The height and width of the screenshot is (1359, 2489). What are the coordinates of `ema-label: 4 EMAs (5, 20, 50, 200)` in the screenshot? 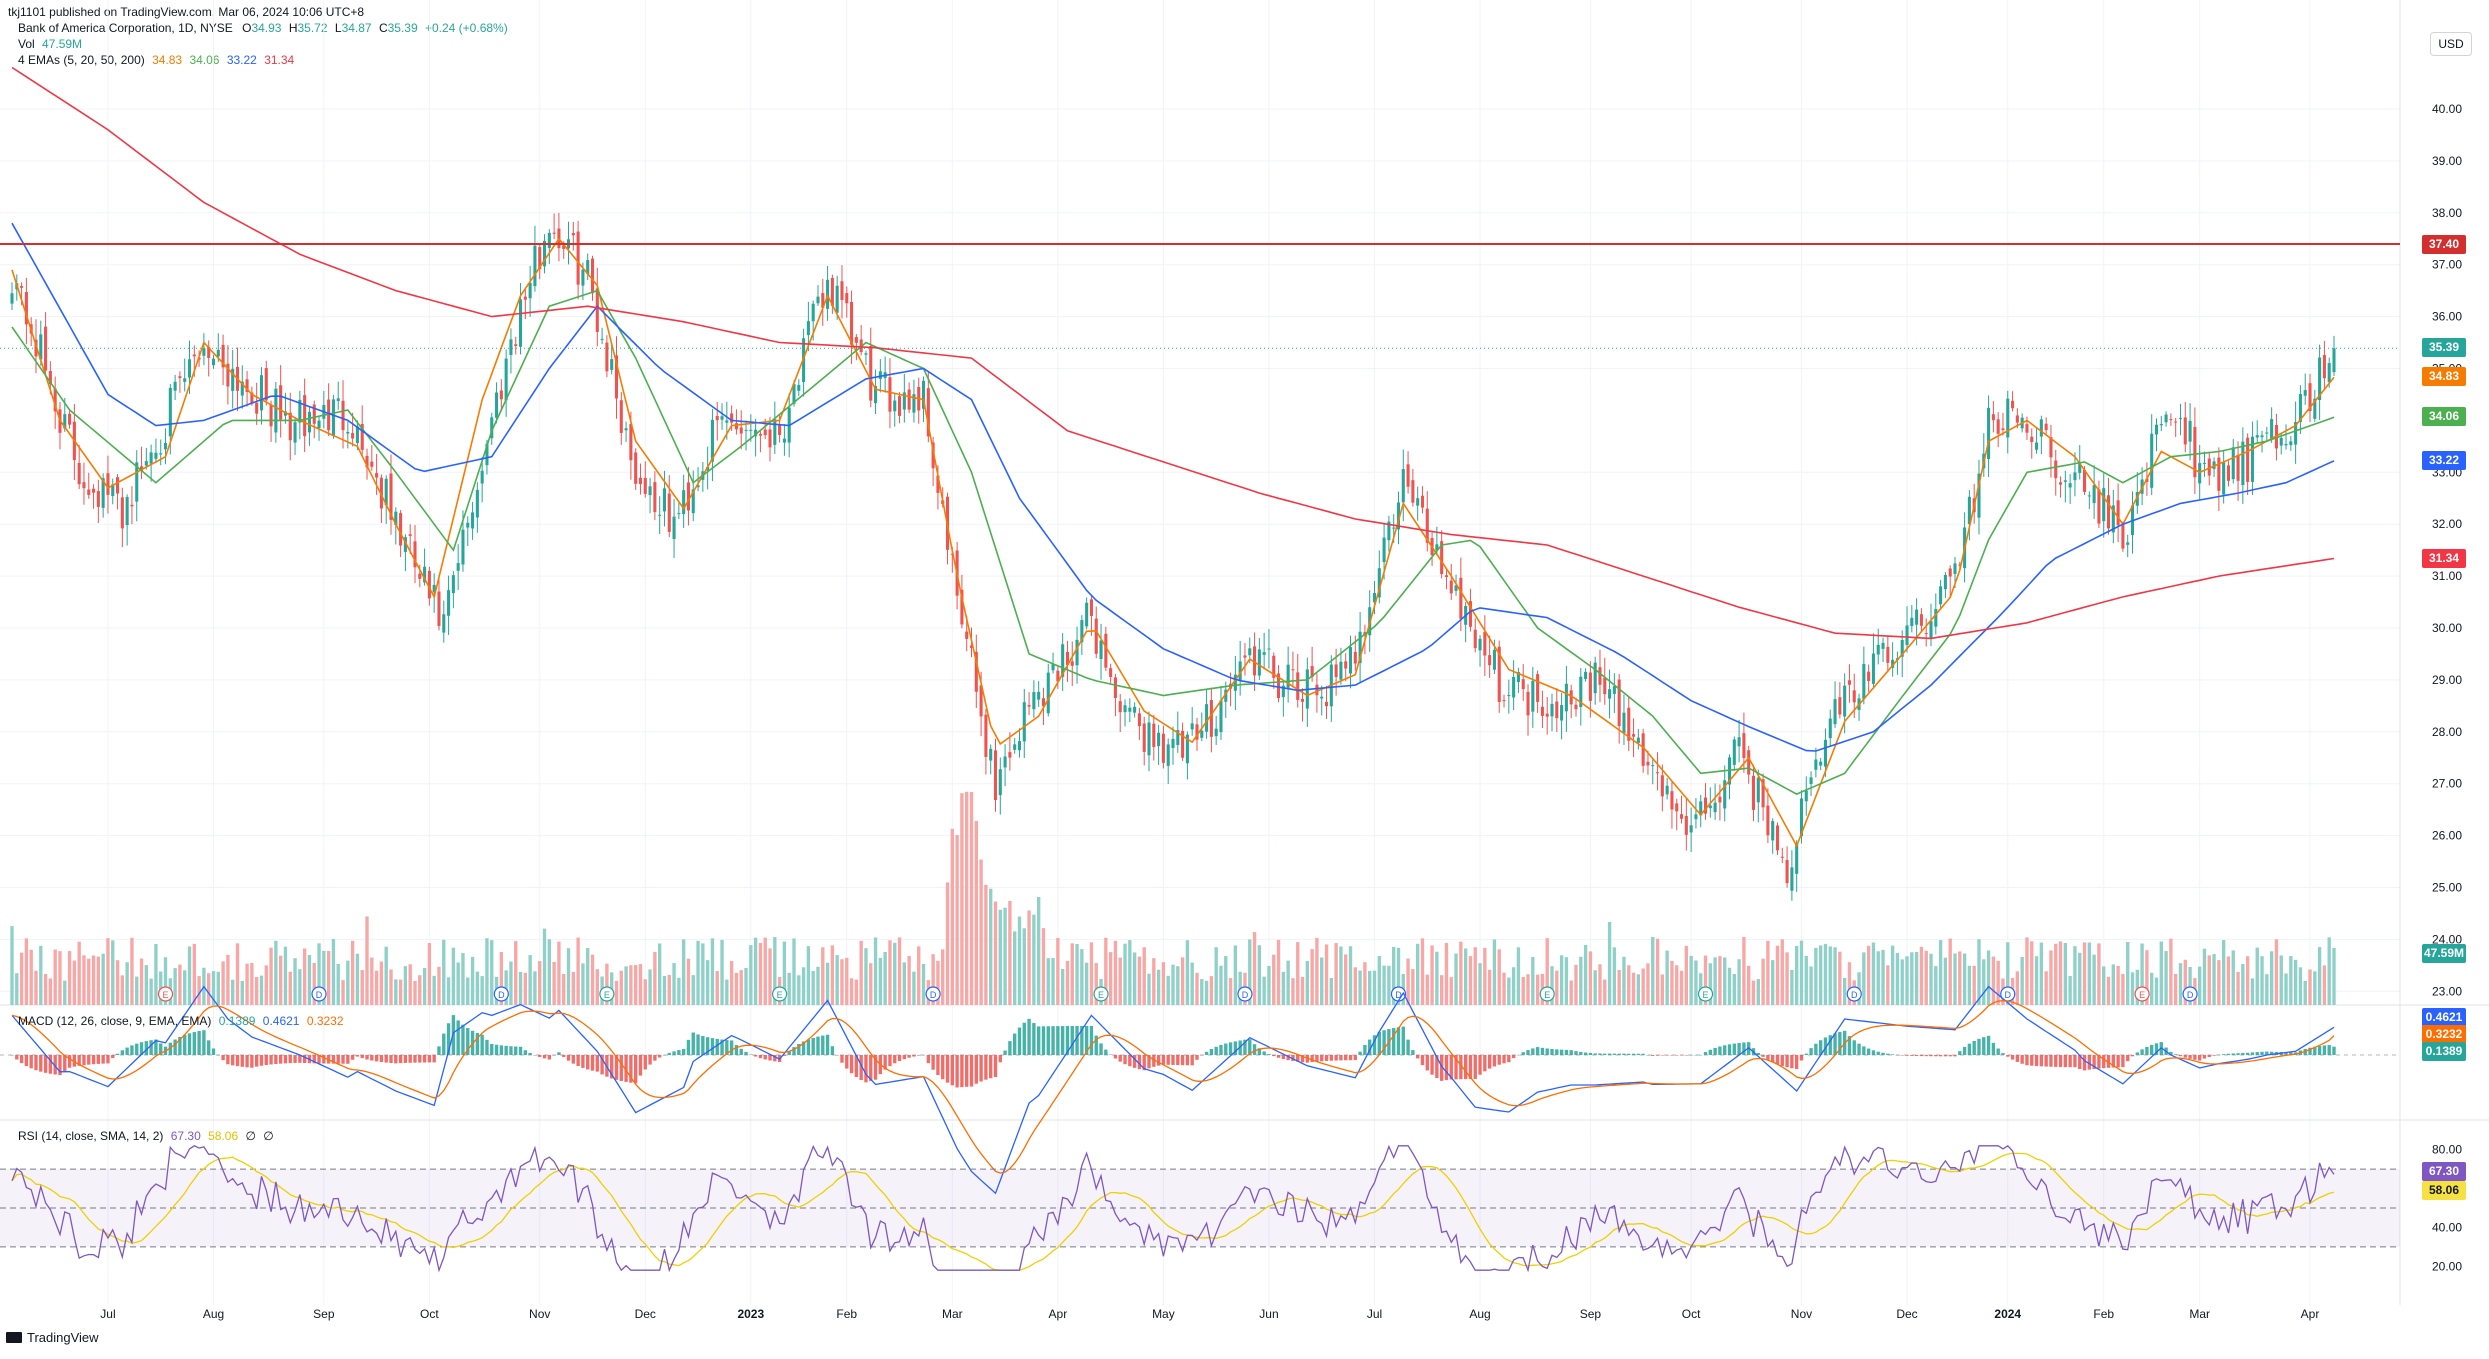 It's located at (81, 60).